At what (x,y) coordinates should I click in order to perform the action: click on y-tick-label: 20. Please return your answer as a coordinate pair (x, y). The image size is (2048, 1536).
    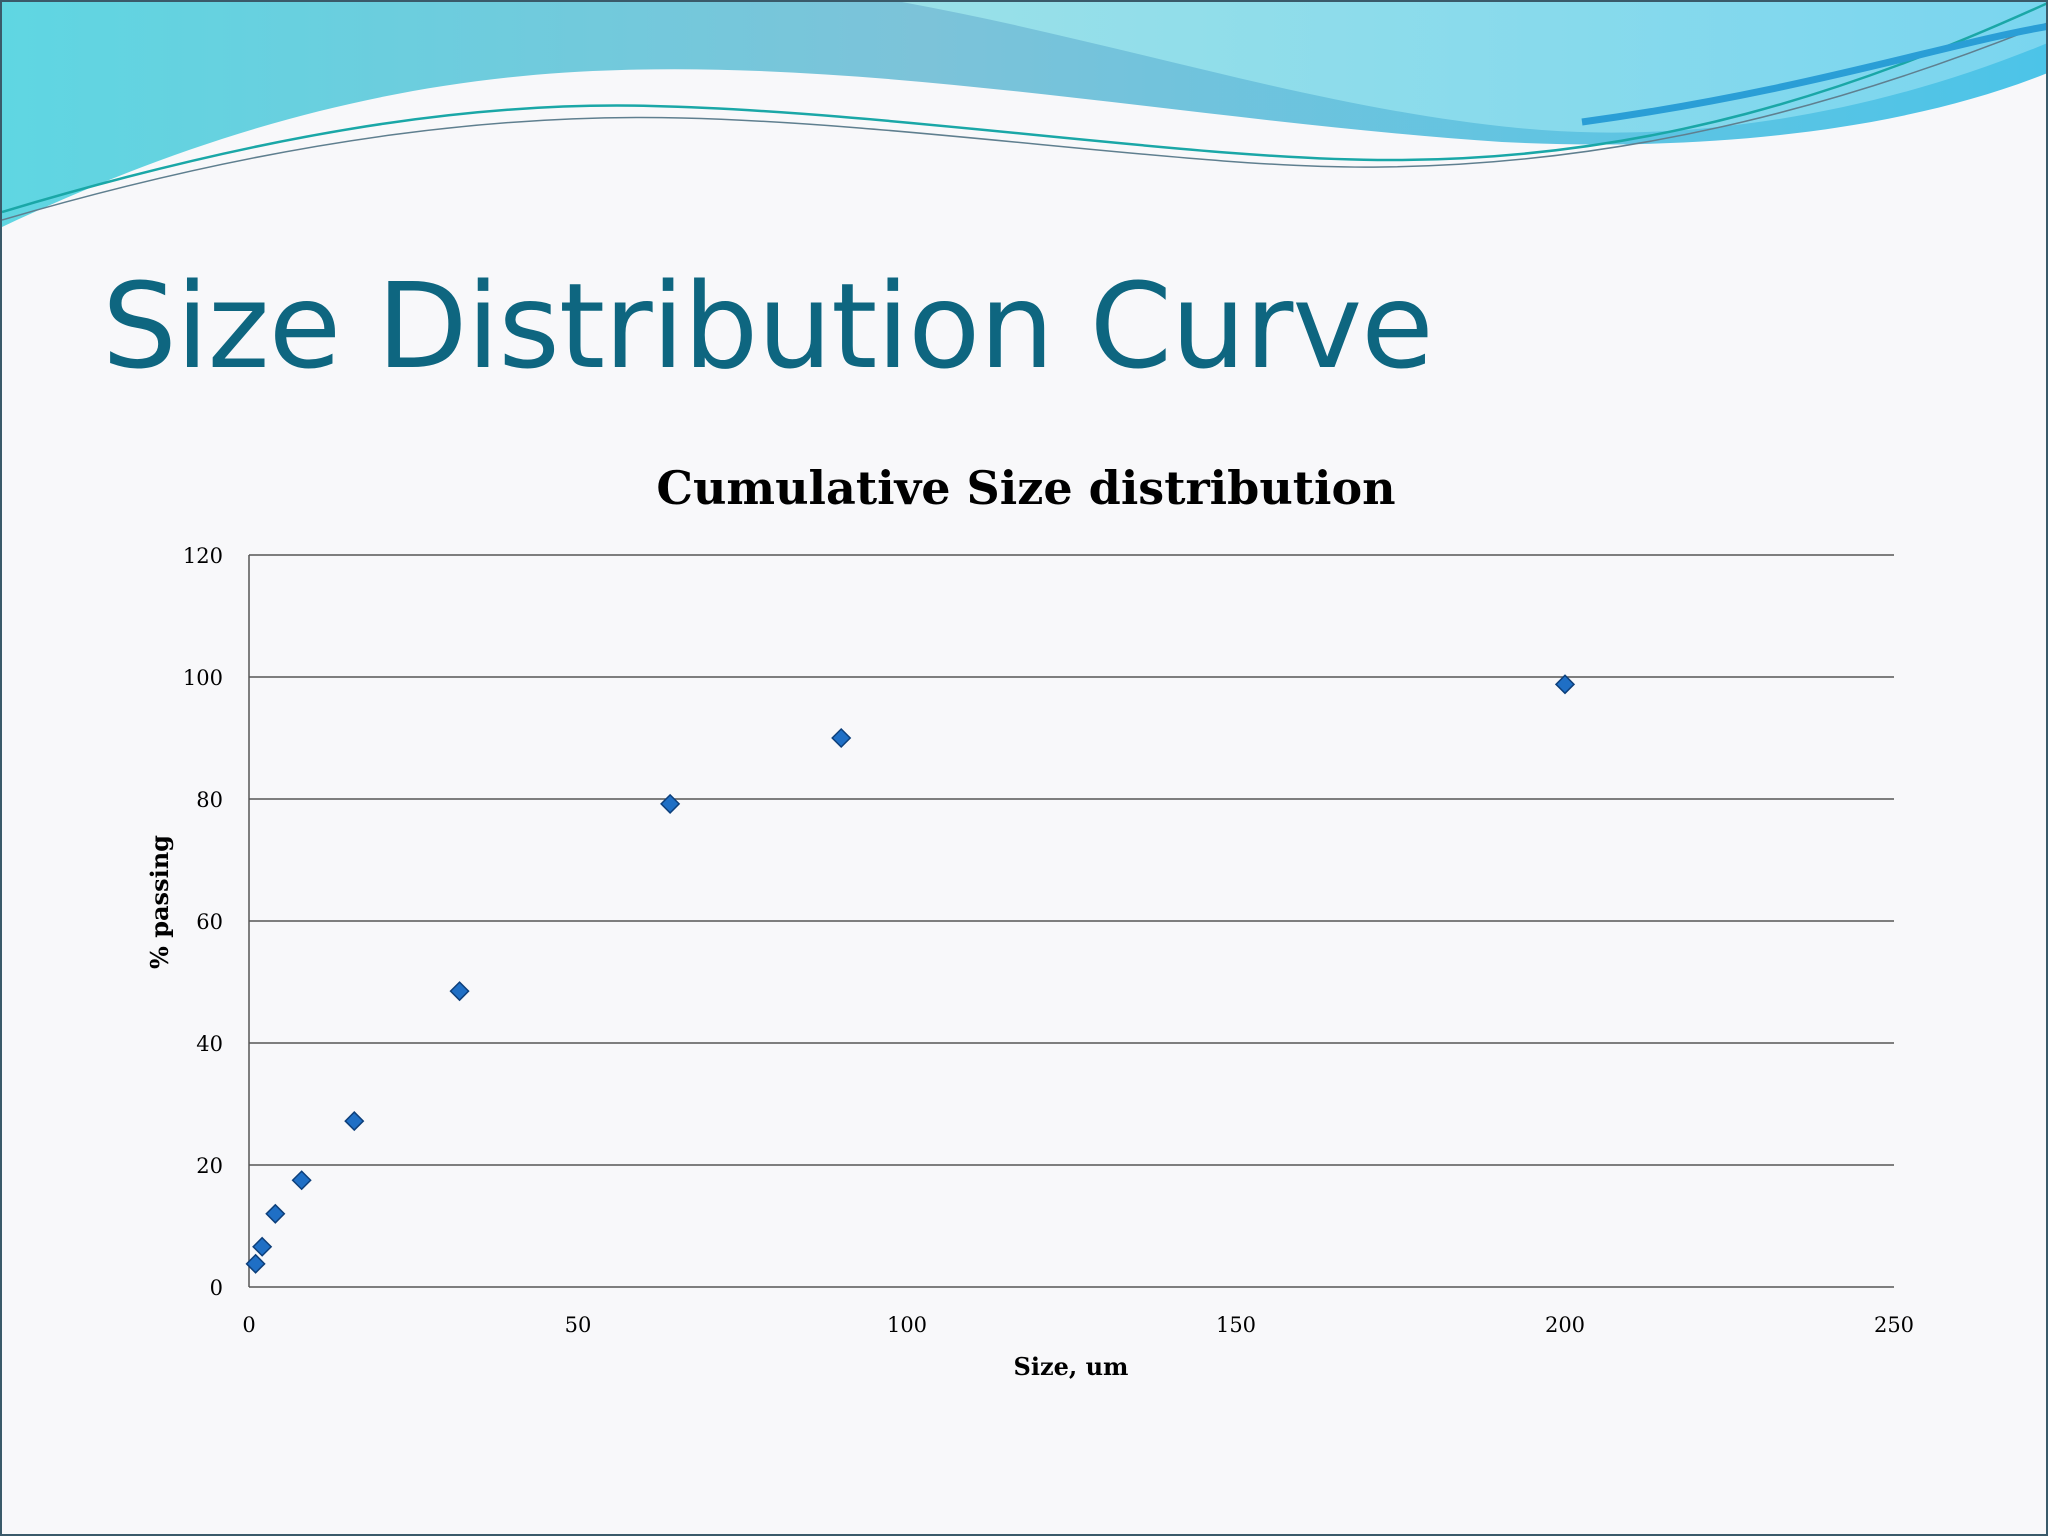
    Looking at the image, I should click on (209, 1166).